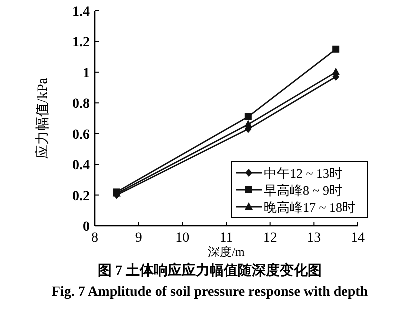  I want to click on legend-label: 中午12 ~ 13时, so click(303, 173).